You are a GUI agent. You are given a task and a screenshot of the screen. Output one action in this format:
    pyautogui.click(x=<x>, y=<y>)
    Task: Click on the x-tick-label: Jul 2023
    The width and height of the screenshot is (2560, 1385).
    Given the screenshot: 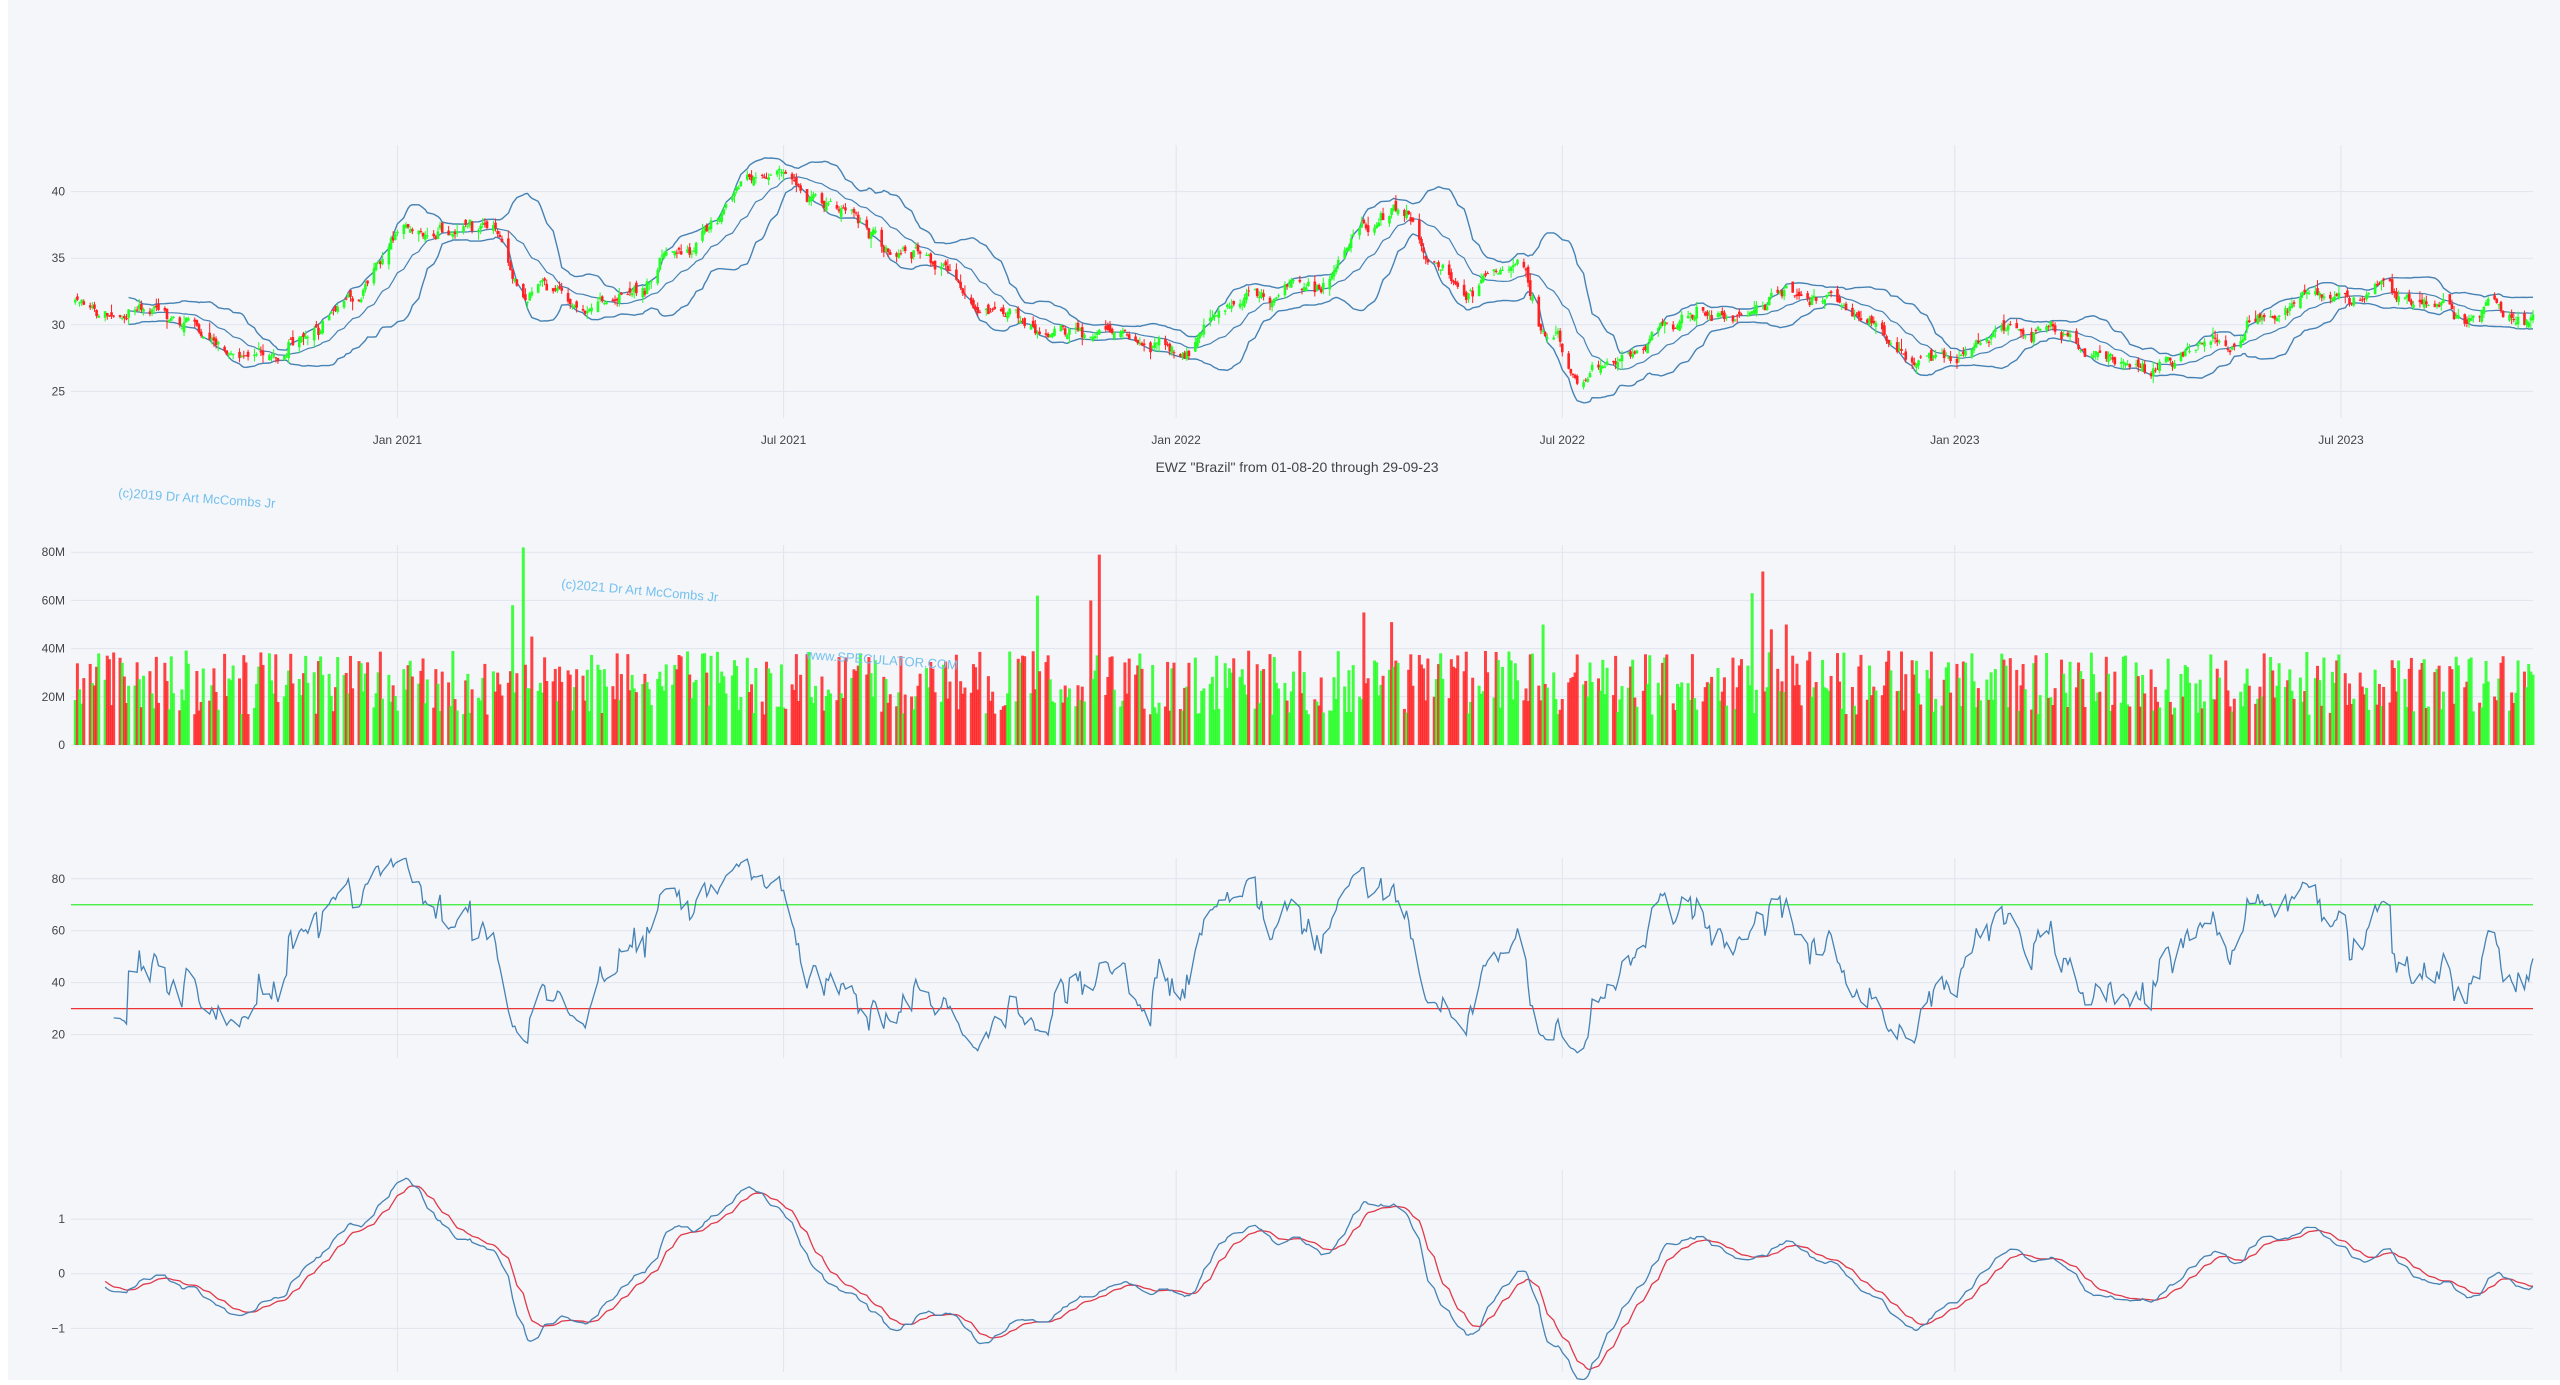 What is the action you would take?
    pyautogui.click(x=2341, y=440)
    